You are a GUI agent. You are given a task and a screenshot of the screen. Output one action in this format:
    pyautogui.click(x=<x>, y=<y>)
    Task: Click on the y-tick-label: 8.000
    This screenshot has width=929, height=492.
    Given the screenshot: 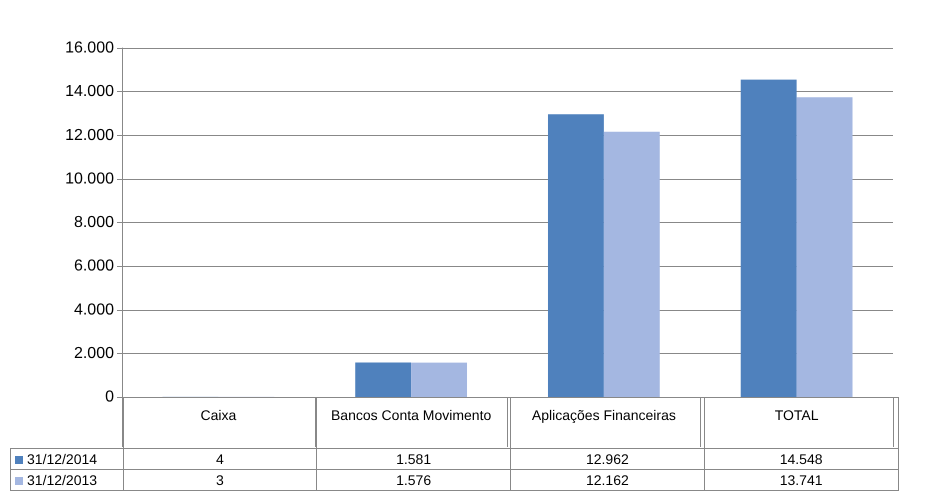 What is the action you would take?
    pyautogui.click(x=94, y=222)
    